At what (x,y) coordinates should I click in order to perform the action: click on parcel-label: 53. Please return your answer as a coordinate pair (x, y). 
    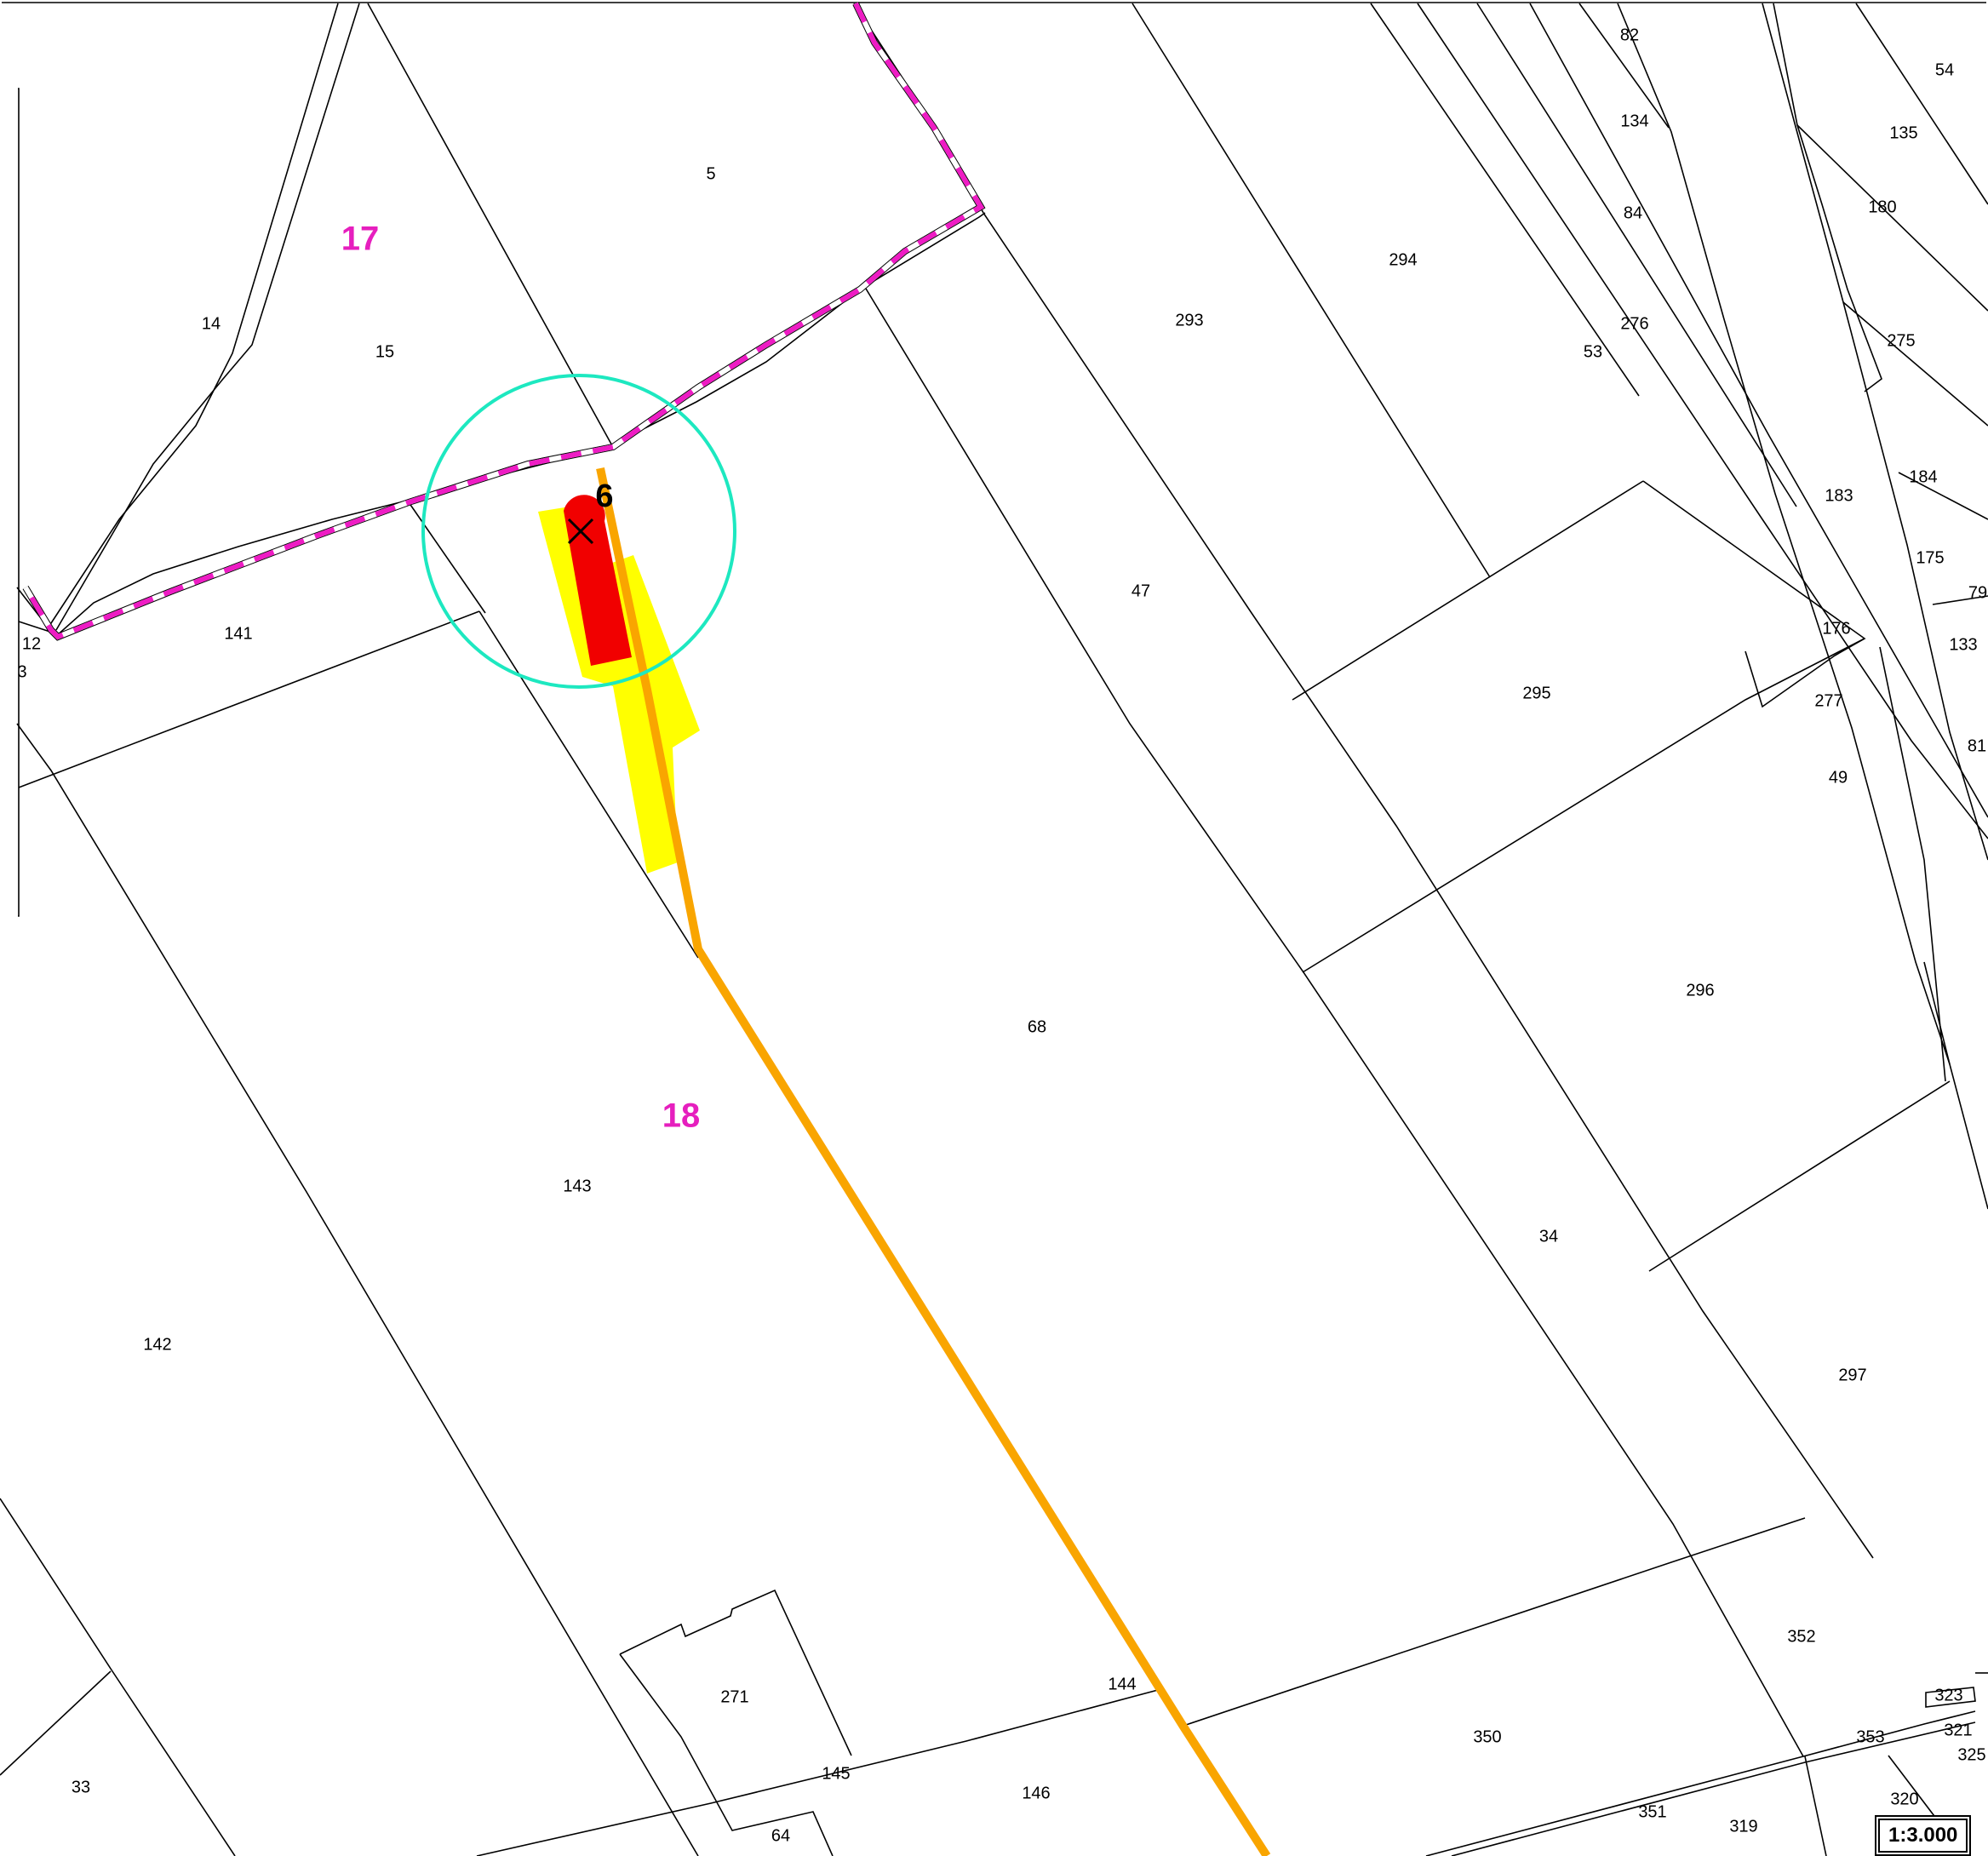
    Looking at the image, I should click on (1593, 351).